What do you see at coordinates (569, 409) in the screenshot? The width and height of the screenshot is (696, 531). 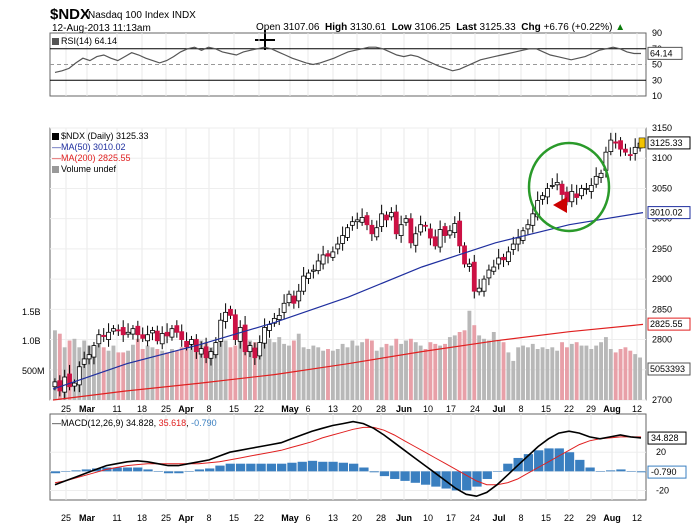 I see `x-tick-label: 22` at bounding box center [569, 409].